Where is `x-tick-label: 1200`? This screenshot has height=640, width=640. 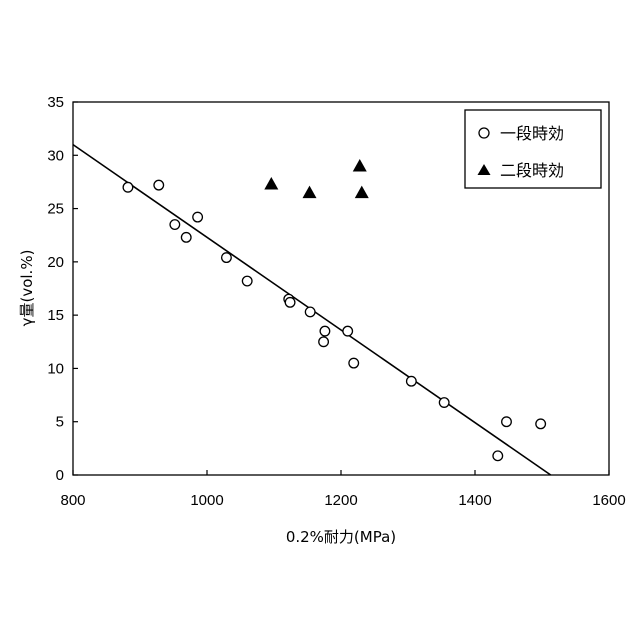
x-tick-label: 1200 is located at coordinates (340, 500).